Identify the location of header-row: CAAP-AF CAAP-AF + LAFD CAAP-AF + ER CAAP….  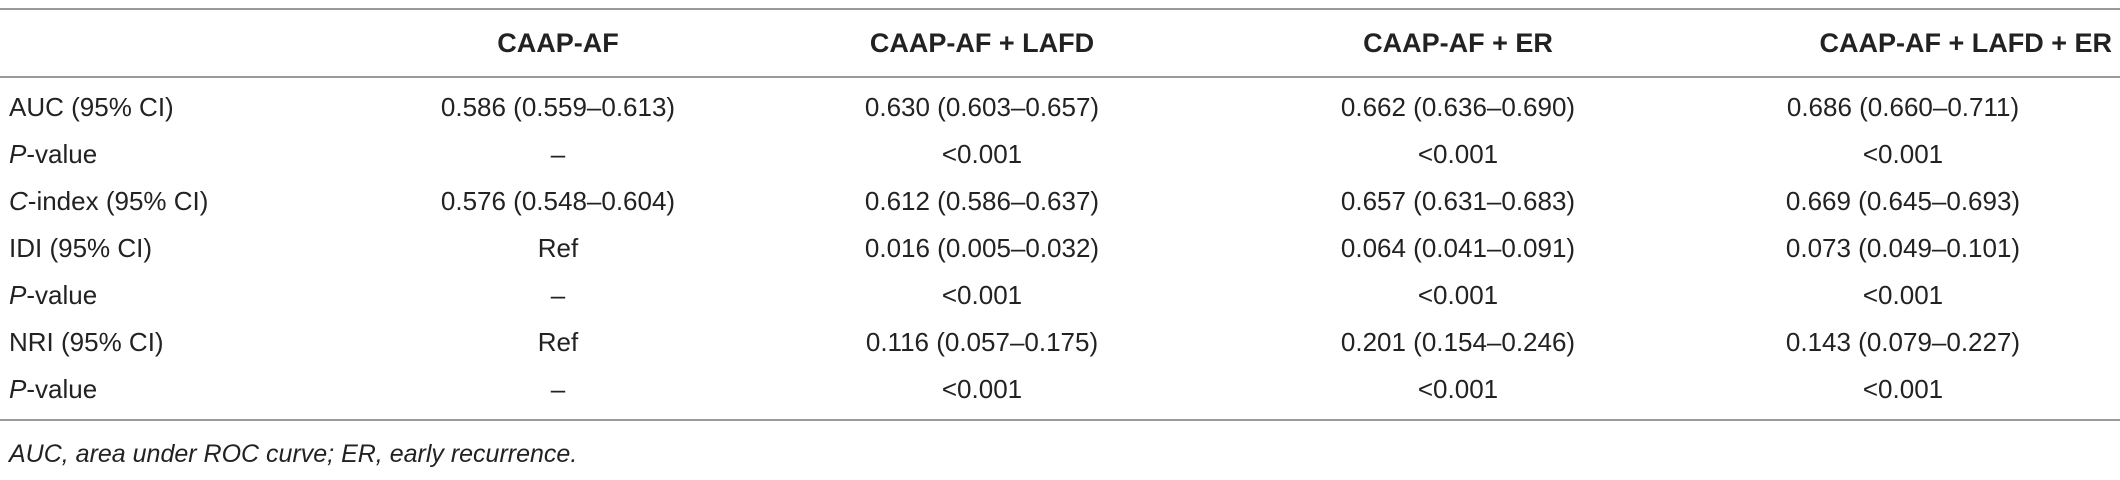
(1060, 43).